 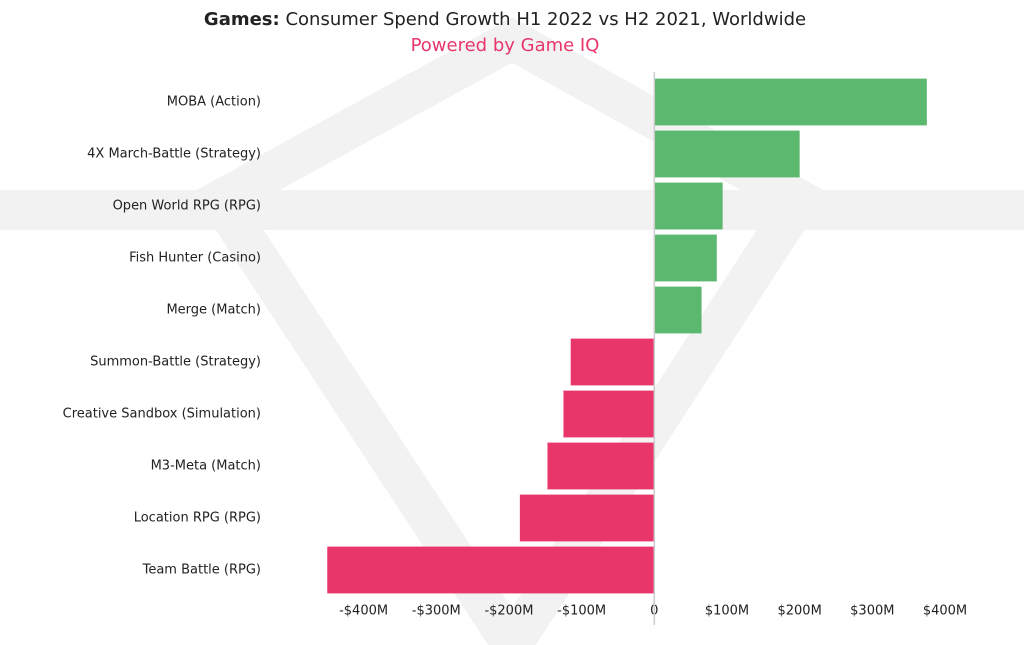 I want to click on y-tick-label: Location RPG (RPG), so click(x=197, y=518).